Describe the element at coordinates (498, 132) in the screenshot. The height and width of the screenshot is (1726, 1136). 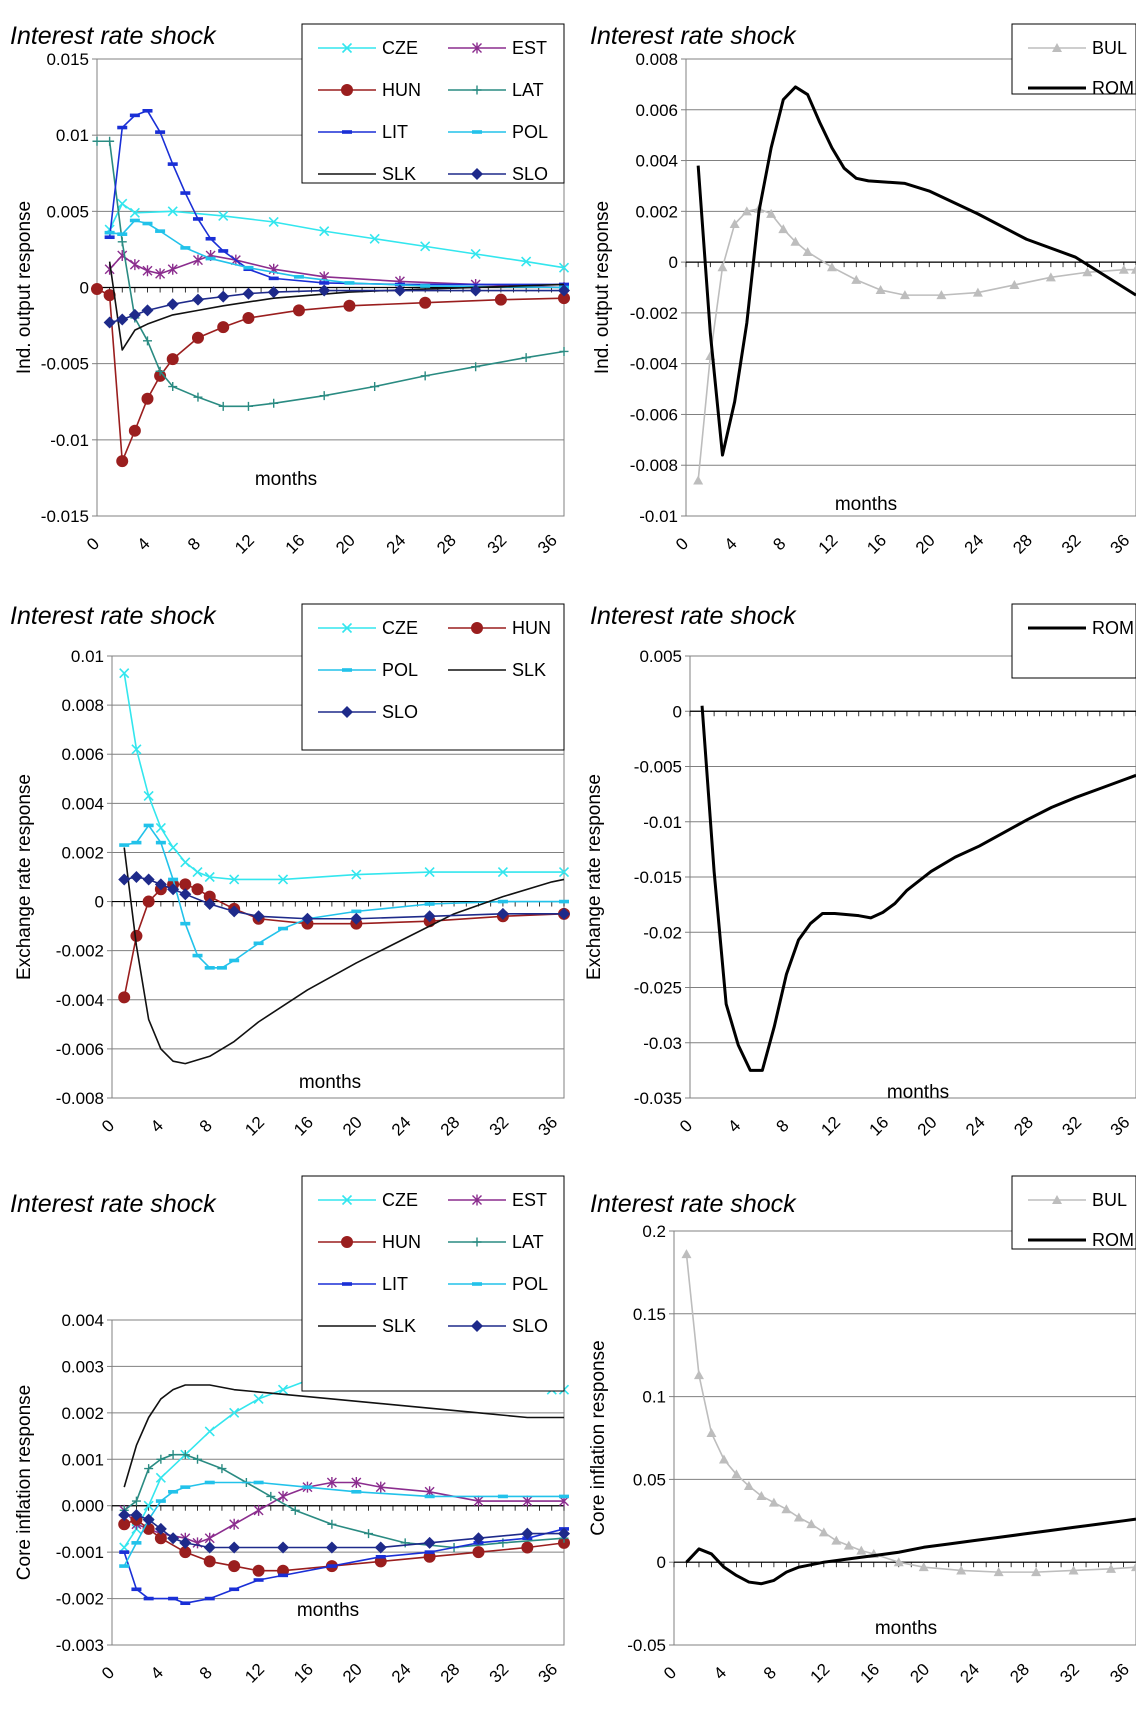
I see `legend-item-pol: POL` at that location.